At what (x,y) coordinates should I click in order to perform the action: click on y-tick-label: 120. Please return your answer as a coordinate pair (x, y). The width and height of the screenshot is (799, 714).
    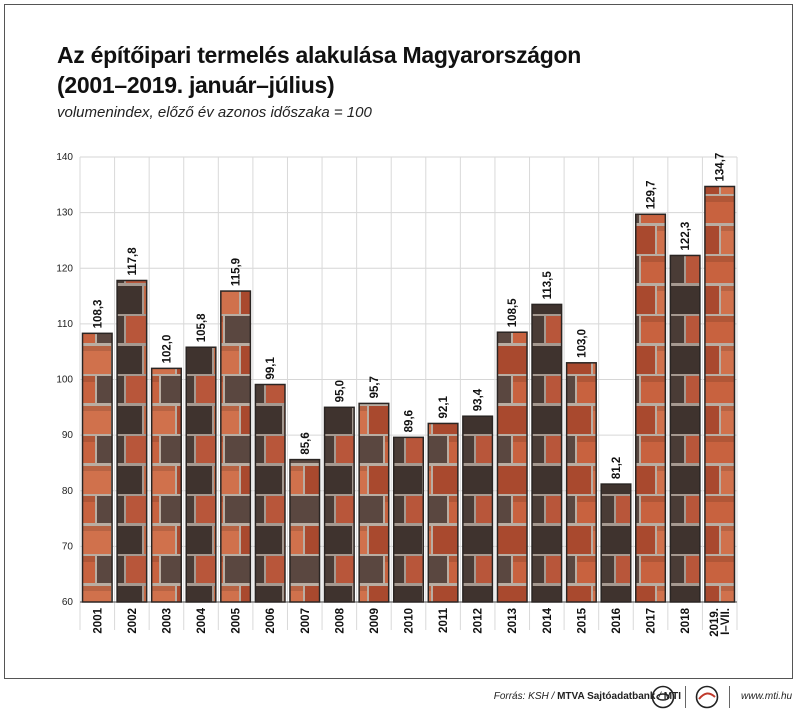
    Looking at the image, I should click on (64, 268).